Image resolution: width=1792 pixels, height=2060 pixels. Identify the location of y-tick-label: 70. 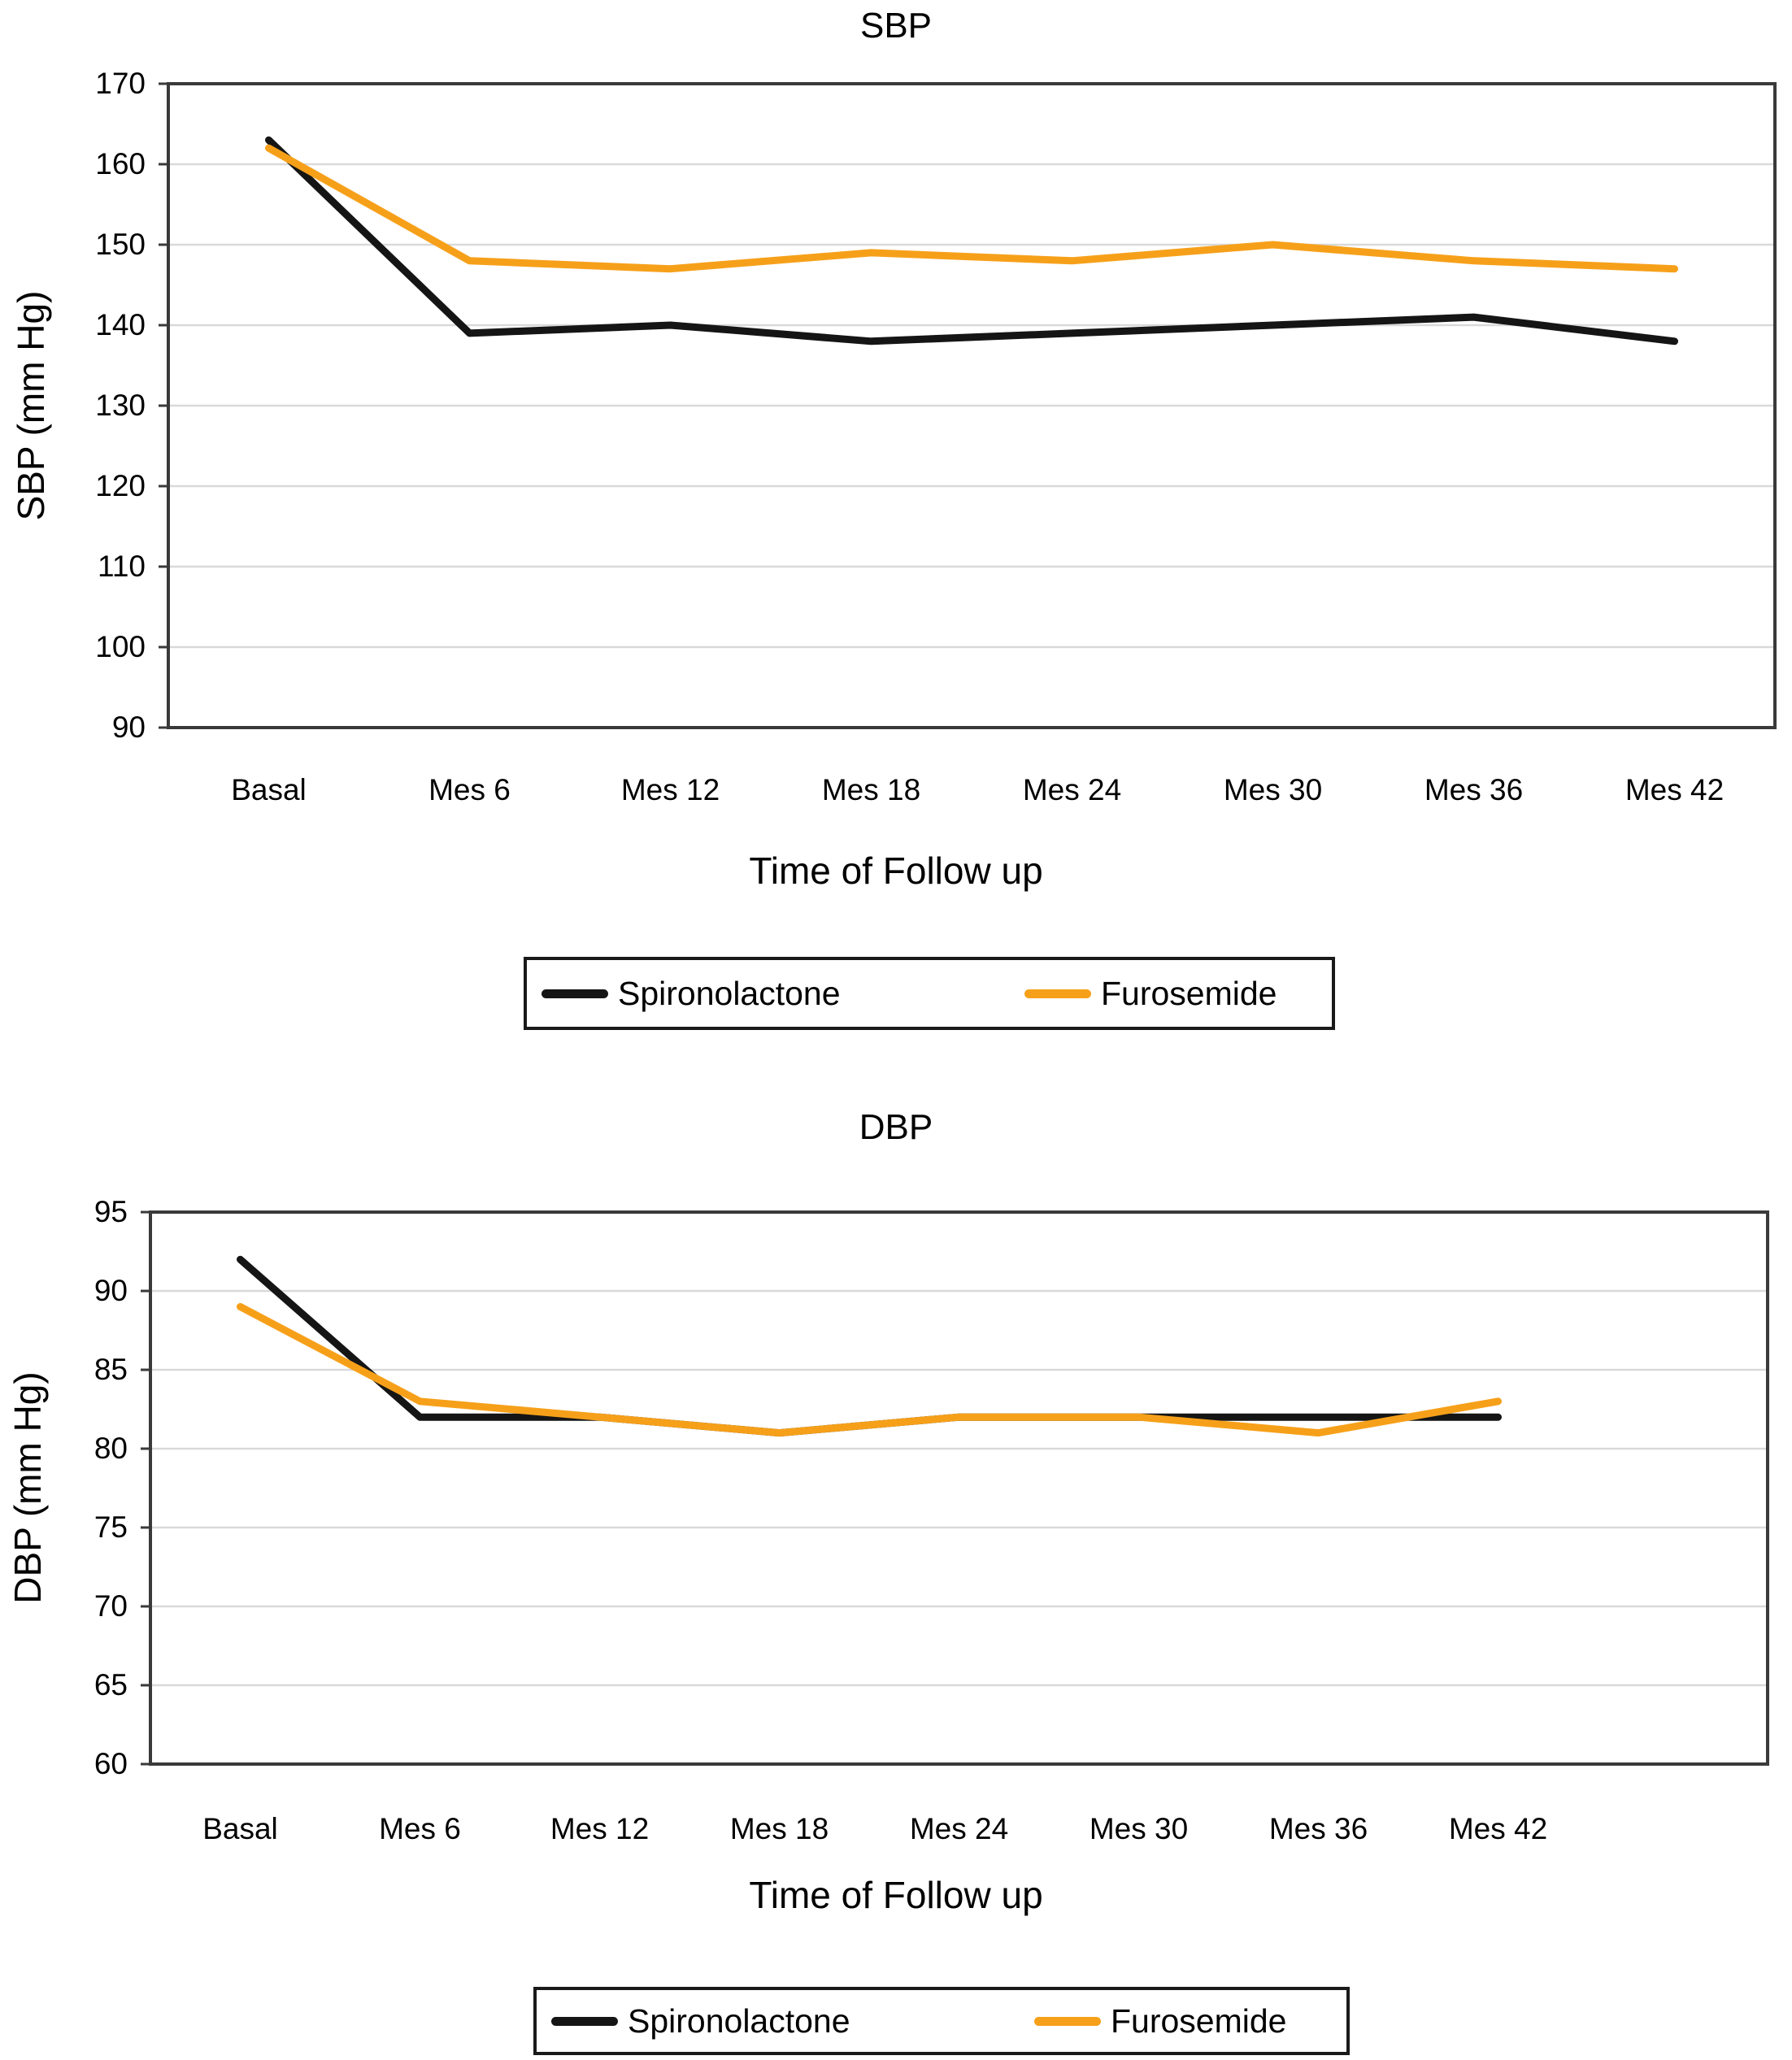
(111, 1606).